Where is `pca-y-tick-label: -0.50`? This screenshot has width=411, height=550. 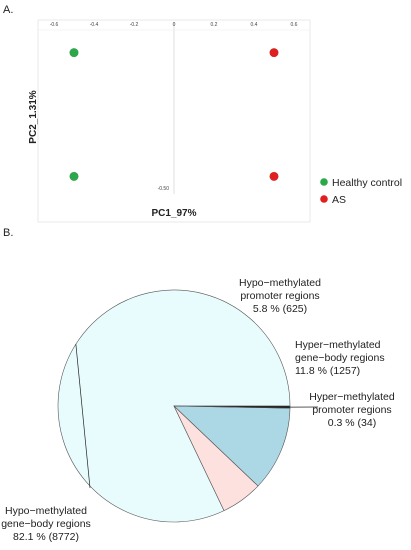 pca-y-tick-label: -0.50 is located at coordinates (164, 189).